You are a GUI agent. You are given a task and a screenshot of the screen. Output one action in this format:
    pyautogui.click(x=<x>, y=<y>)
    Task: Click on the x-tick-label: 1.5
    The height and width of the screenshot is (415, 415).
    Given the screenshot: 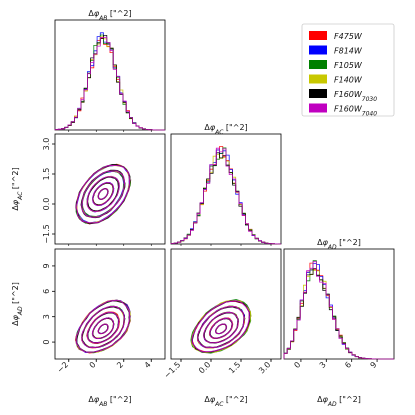 What is the action you would take?
    pyautogui.click(x=234, y=367)
    